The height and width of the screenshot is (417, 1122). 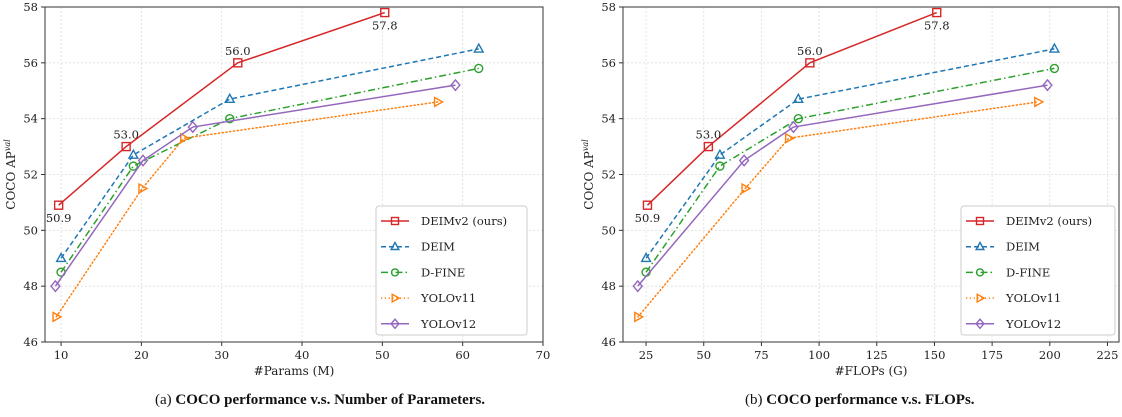 I want to click on legend-item: YOLOv11, so click(x=428, y=298).